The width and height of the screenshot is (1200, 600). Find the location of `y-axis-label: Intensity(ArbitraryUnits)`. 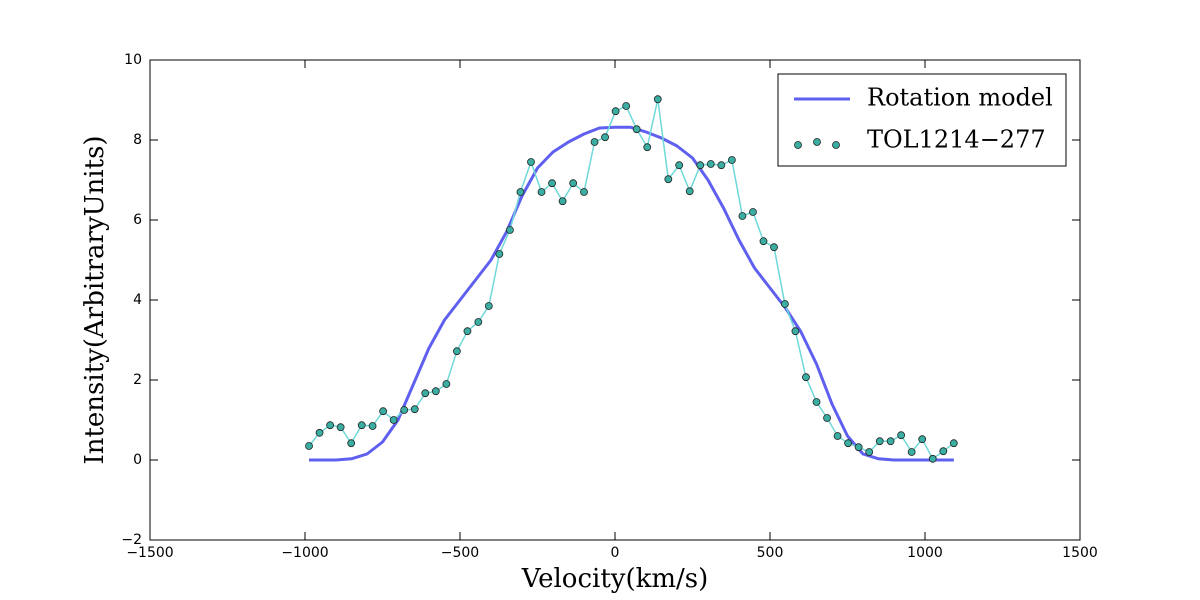

y-axis-label: Intensity(ArbitraryUnits) is located at coordinates (95, 299).